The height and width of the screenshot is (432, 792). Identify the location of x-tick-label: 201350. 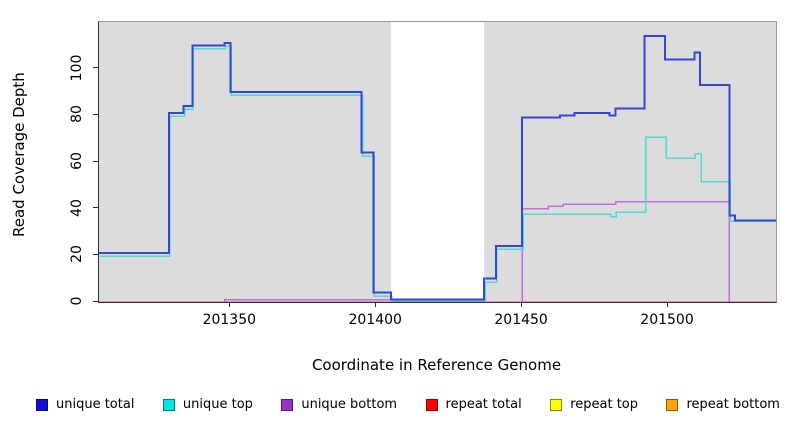
(229, 320).